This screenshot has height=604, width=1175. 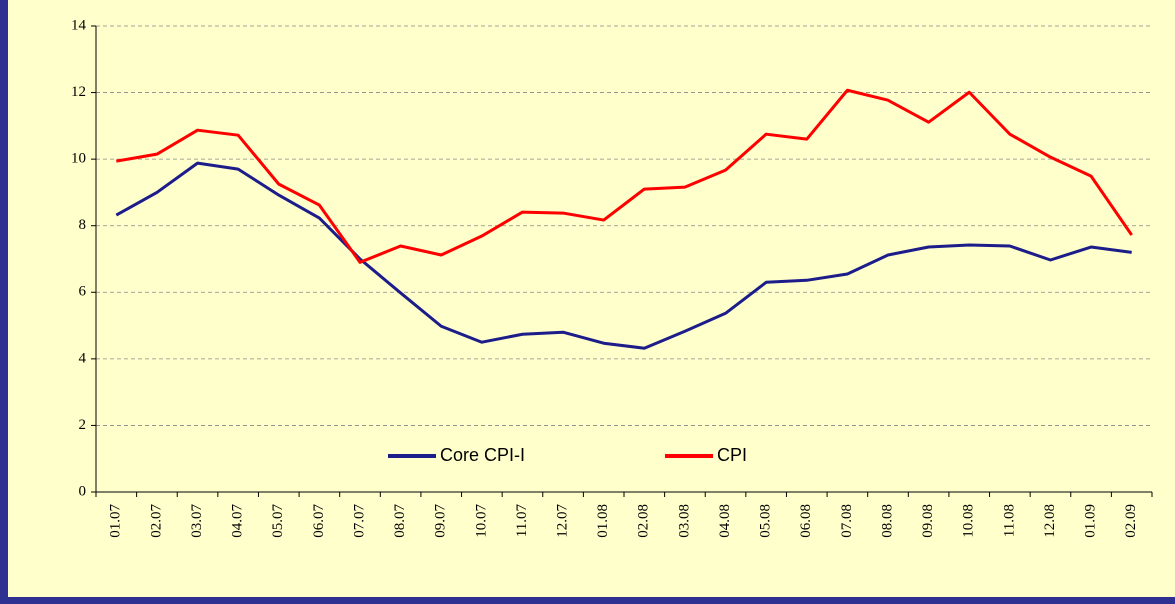 What do you see at coordinates (1050, 521) in the screenshot?
I see `x-tick-label: 12.08` at bounding box center [1050, 521].